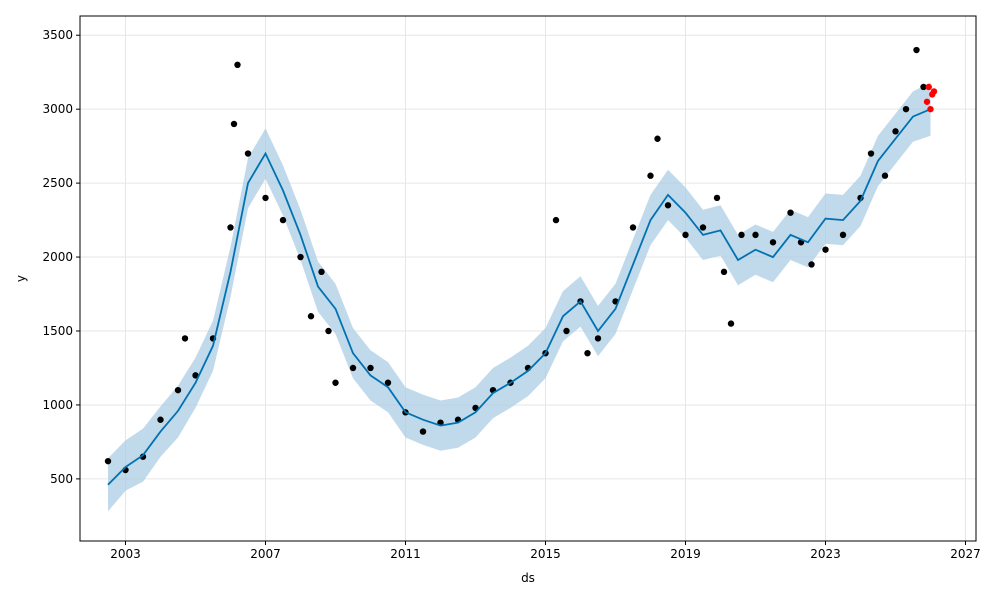 Image resolution: width=1000 pixels, height=600 pixels. I want to click on y-axis-label: y, so click(21, 278).